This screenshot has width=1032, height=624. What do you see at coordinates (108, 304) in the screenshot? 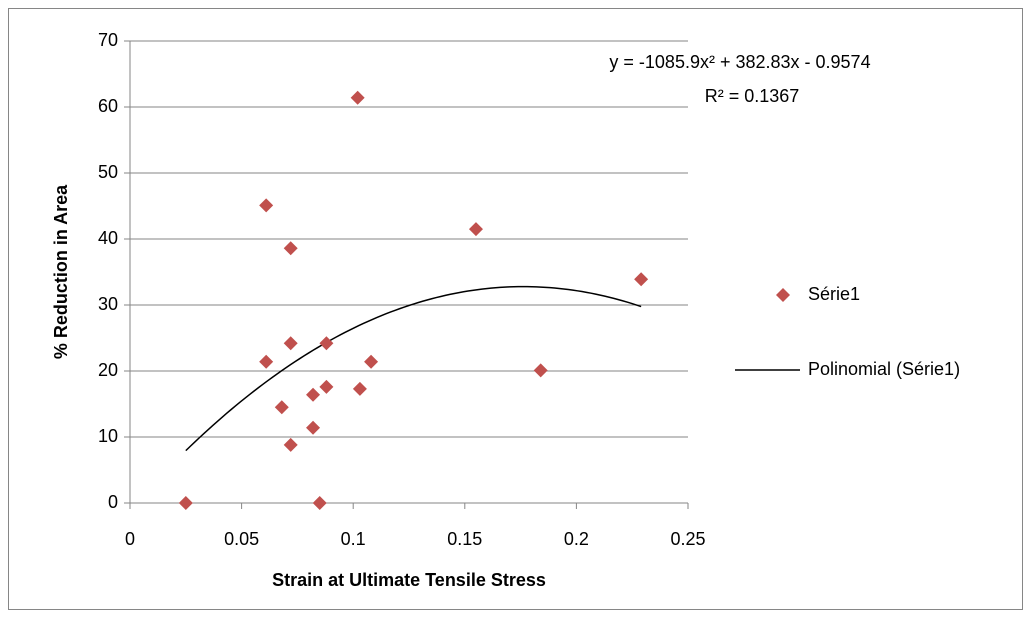
I see `y-tick-label: 30` at bounding box center [108, 304].